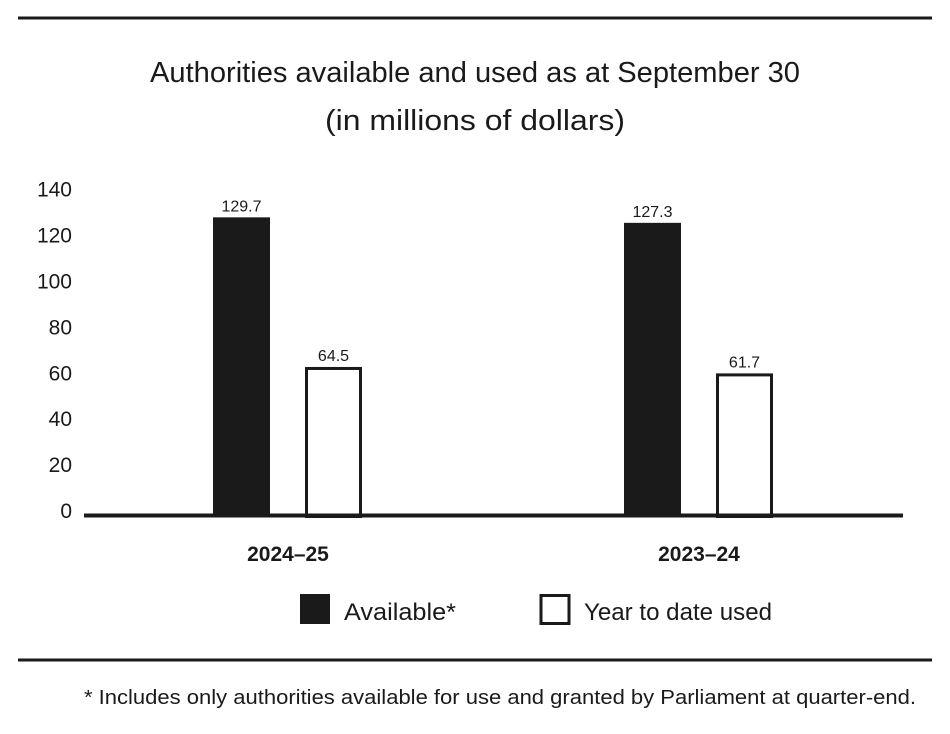 The height and width of the screenshot is (734, 950). Describe the element at coordinates (699, 554) in the screenshot. I see `x-category-label: 2023–24` at that location.